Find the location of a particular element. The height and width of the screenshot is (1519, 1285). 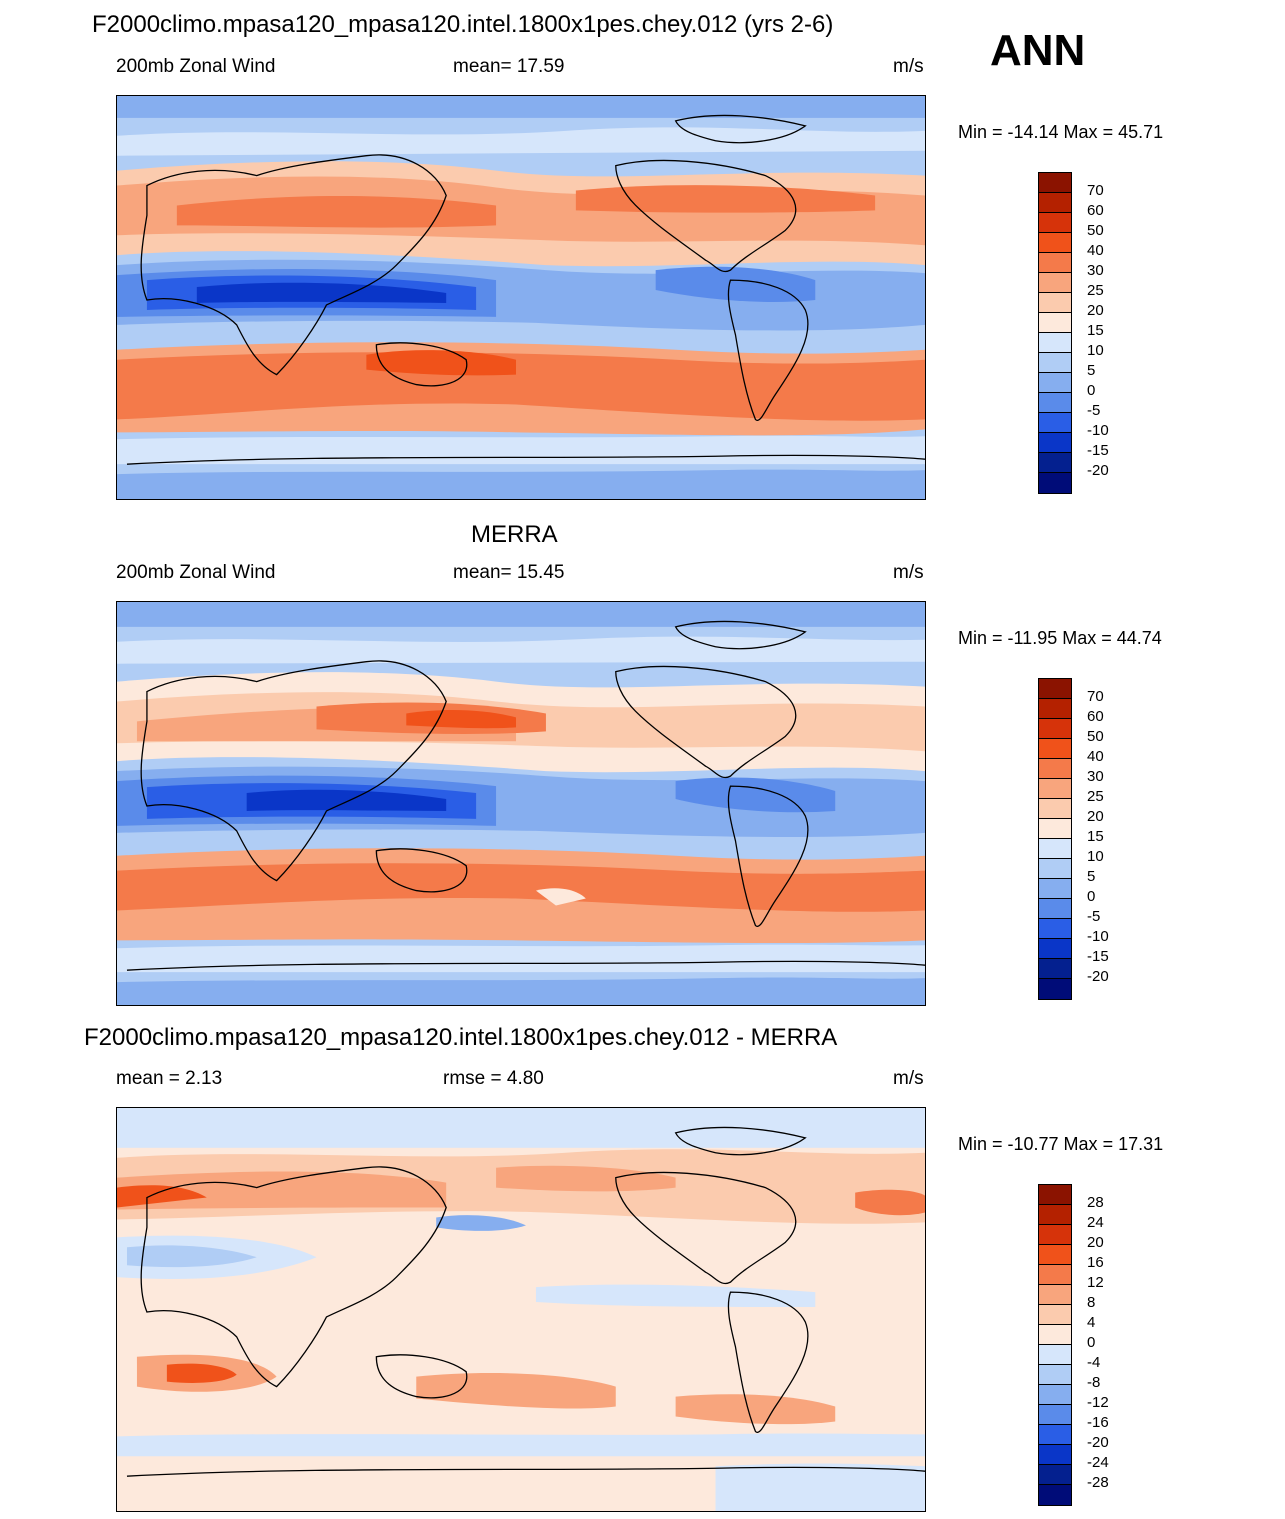

colorbar-level-label: -8 is located at coordinates (1094, 1382).